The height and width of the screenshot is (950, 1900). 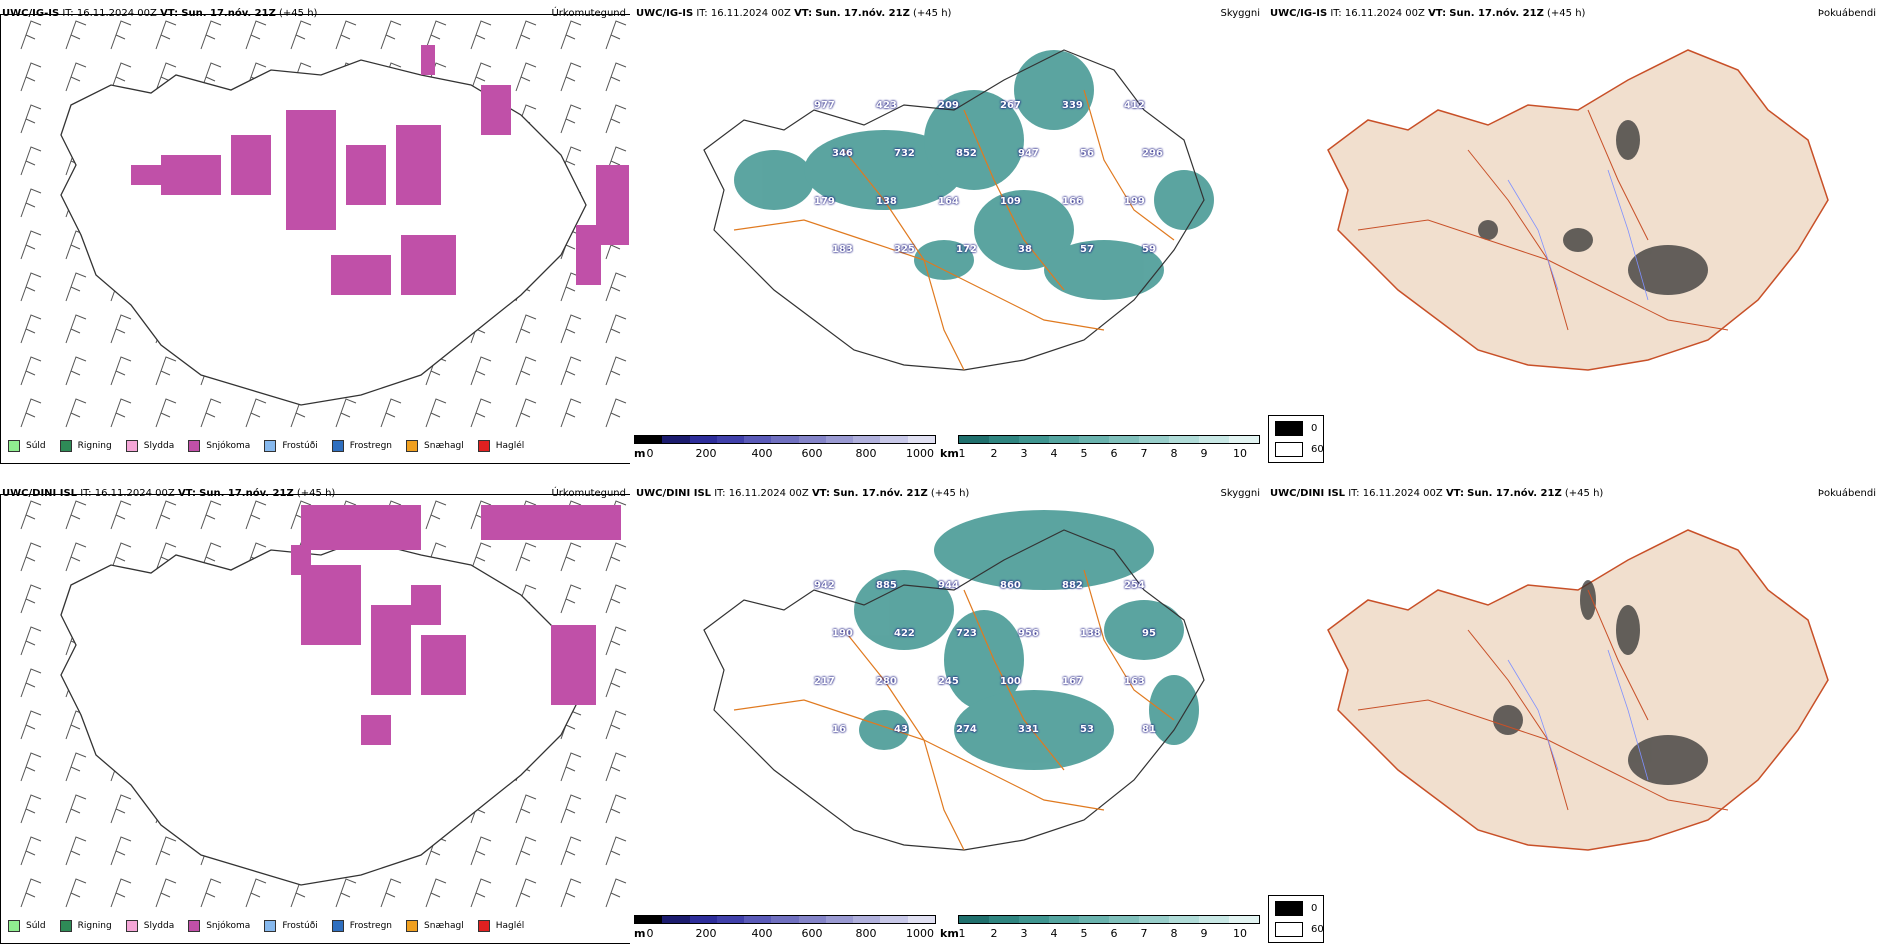 I want to click on ceiling-label: 942, so click(x=824, y=585).